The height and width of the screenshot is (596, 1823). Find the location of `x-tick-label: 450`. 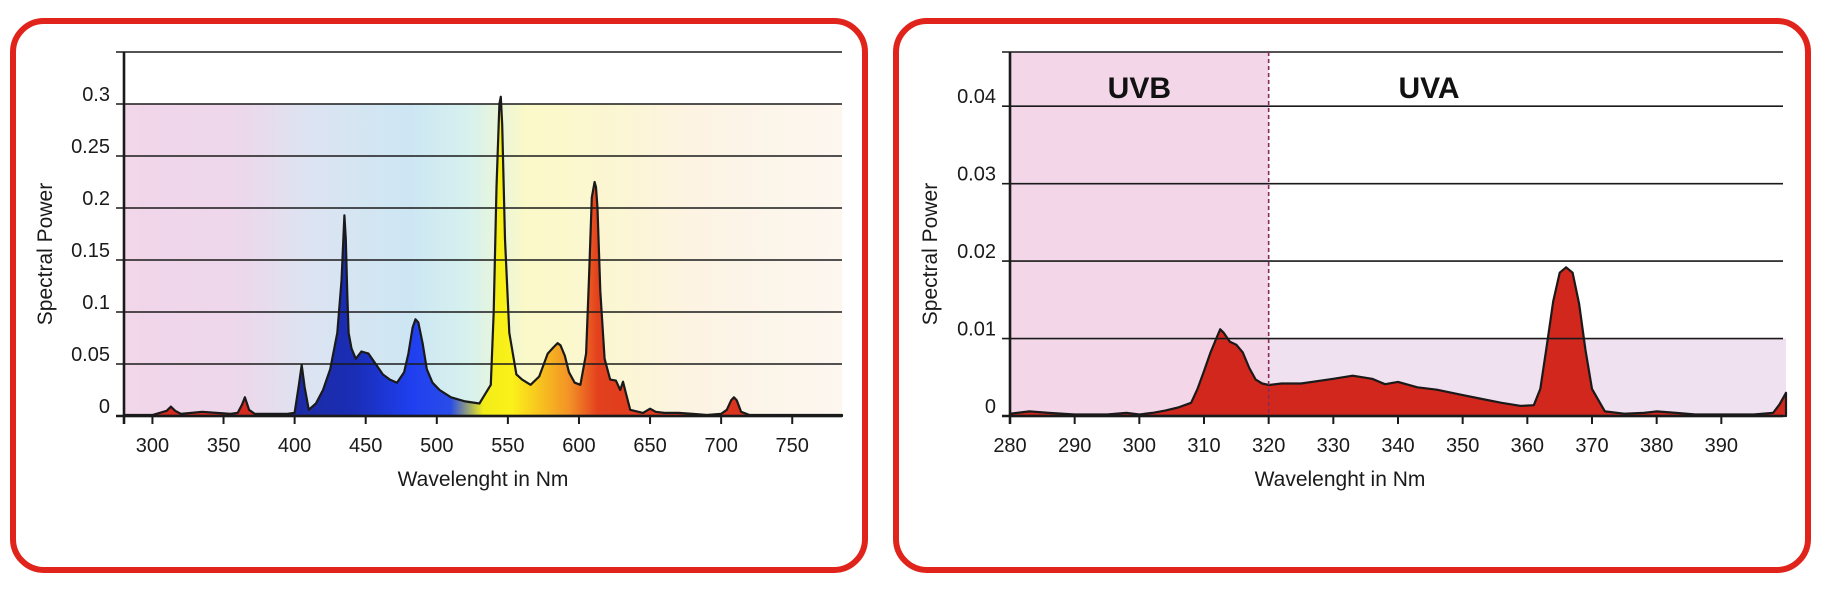

x-tick-label: 450 is located at coordinates (365, 446).